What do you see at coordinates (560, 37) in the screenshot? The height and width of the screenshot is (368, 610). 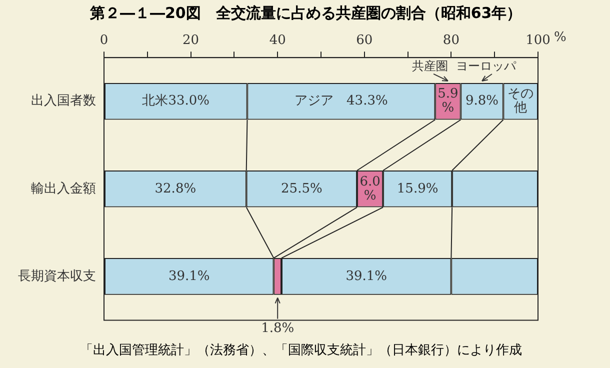 I see `x-axis-title: %` at bounding box center [560, 37].